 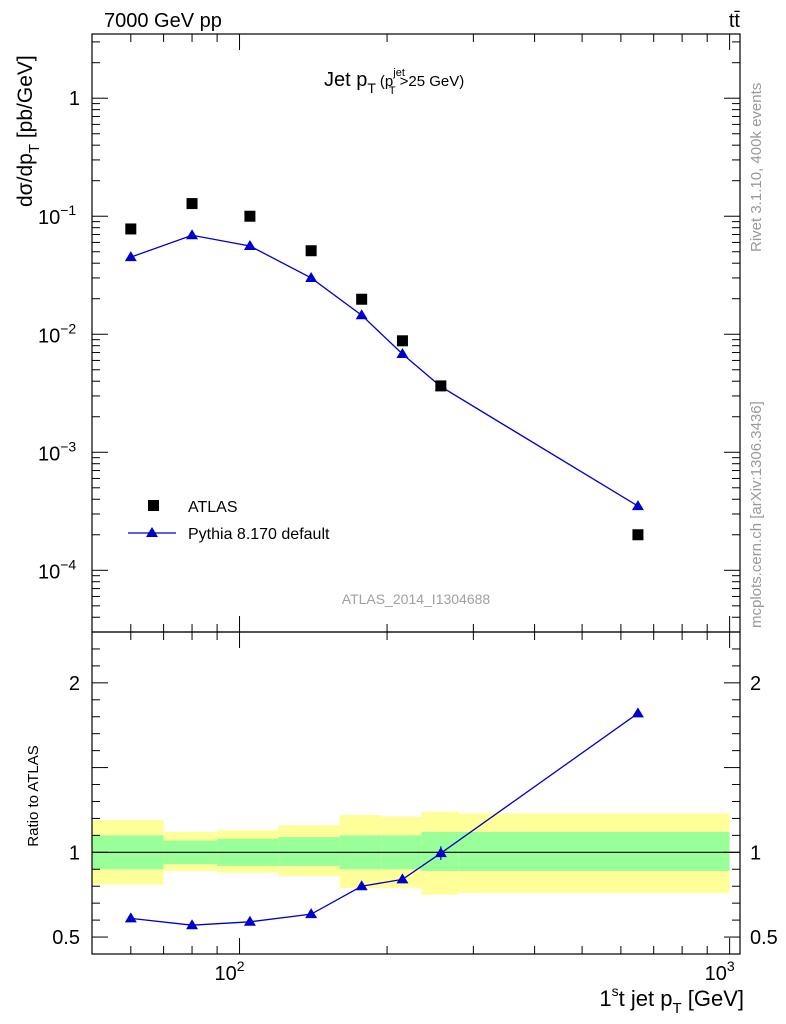 What do you see at coordinates (259, 534) in the screenshot?
I see `legend-pythia-label: Pythia 8.170 default` at bounding box center [259, 534].